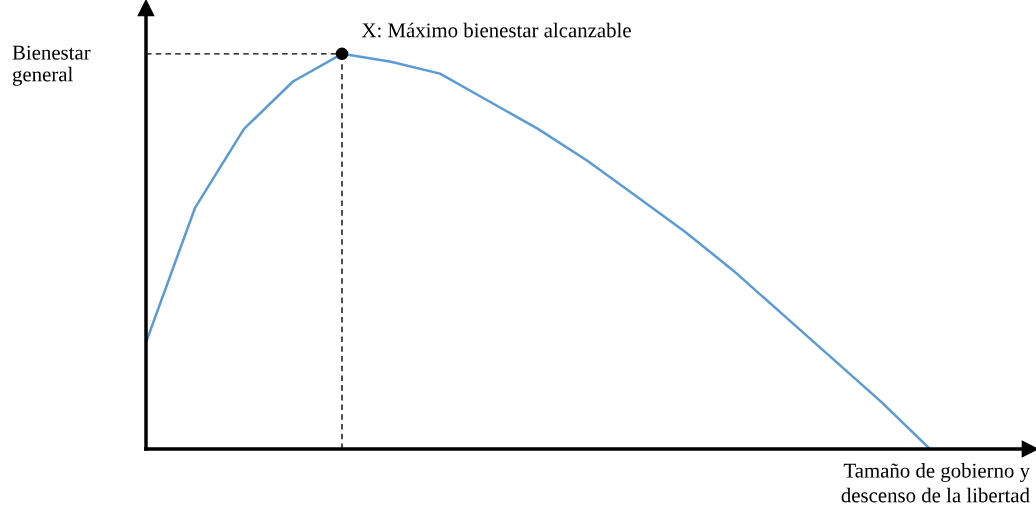 This screenshot has height=520, width=1036. I want to click on x-axis-title: Tamaño de gobierno y descenso de la libertad, so click(935, 483).